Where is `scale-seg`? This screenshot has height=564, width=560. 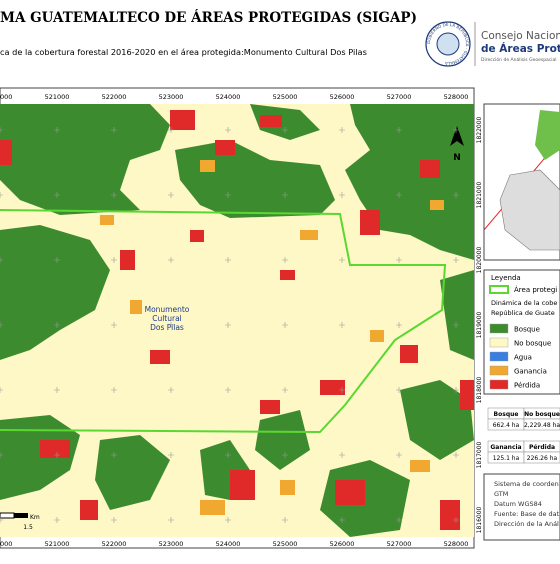
scale-seg is located at coordinates (7, 515).